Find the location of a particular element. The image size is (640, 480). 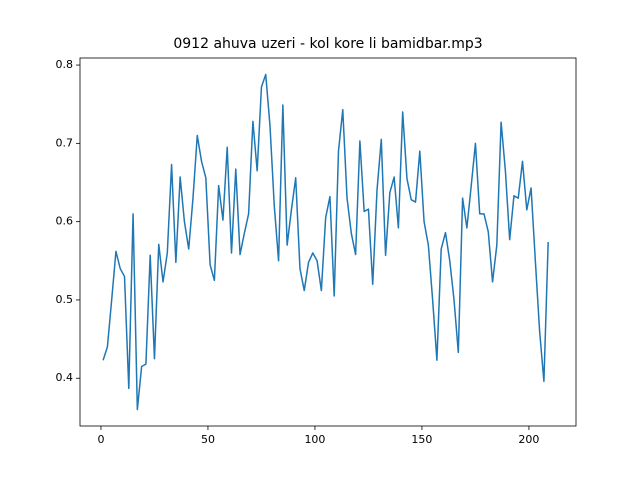

y-tick-label: 0.4 is located at coordinates (65, 377).